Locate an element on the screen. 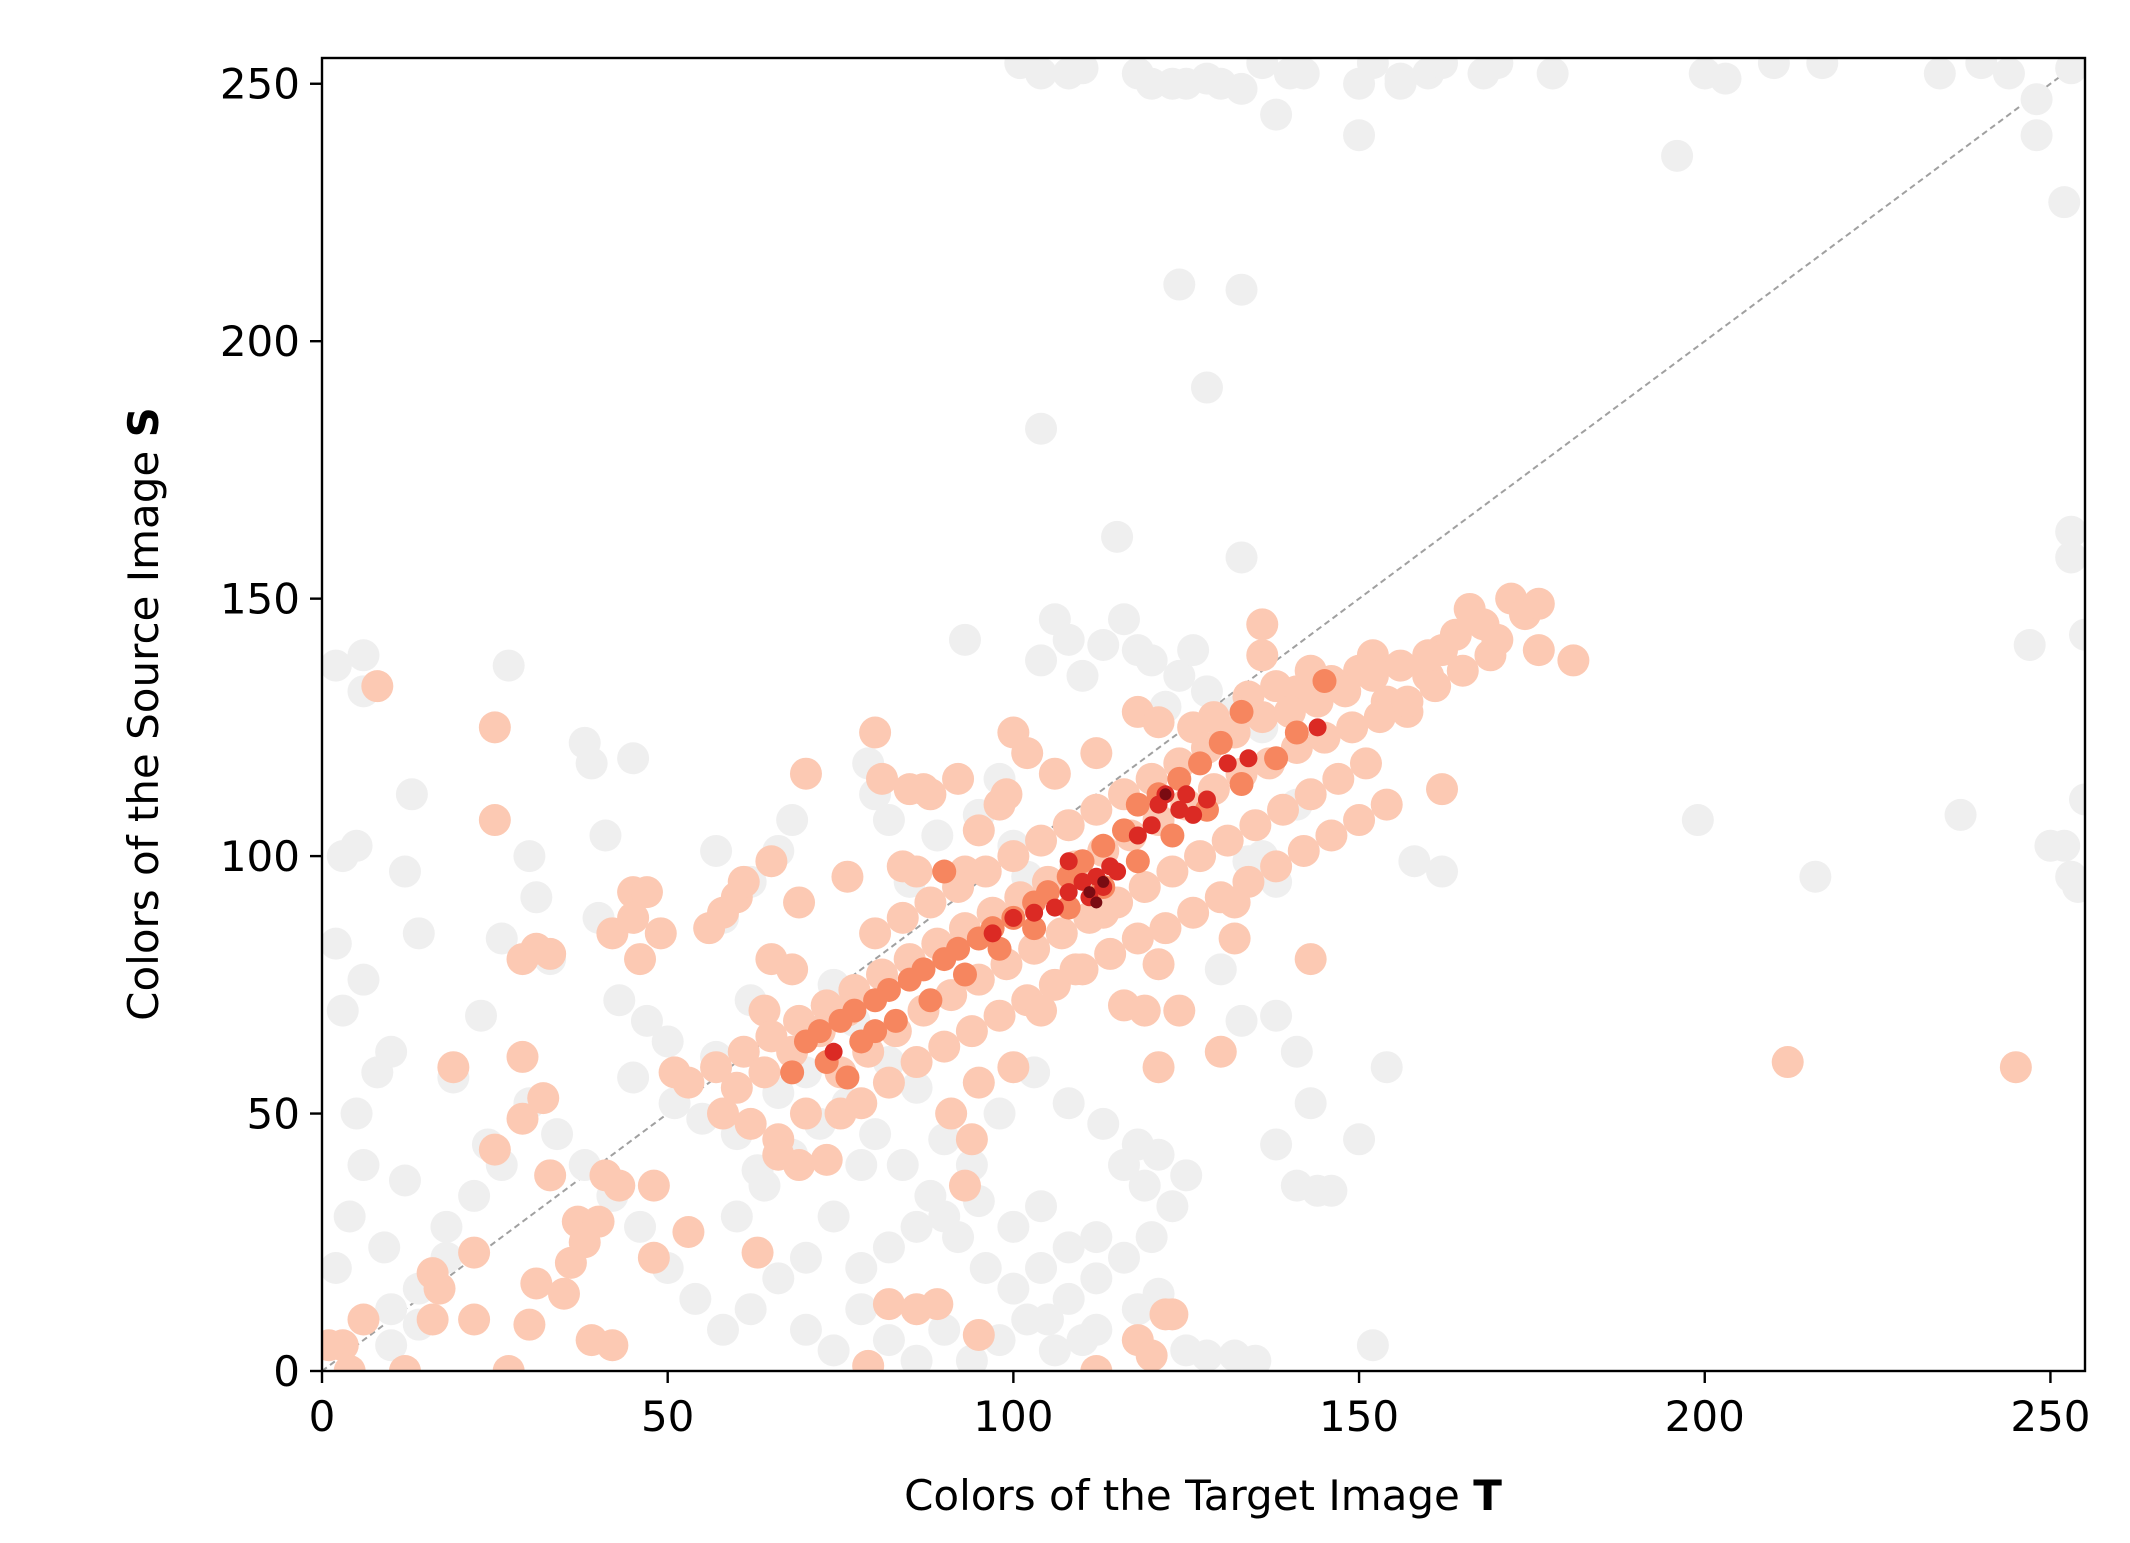 This screenshot has height=1543, width=2130. y-tick-label: 100 is located at coordinates (260, 856).